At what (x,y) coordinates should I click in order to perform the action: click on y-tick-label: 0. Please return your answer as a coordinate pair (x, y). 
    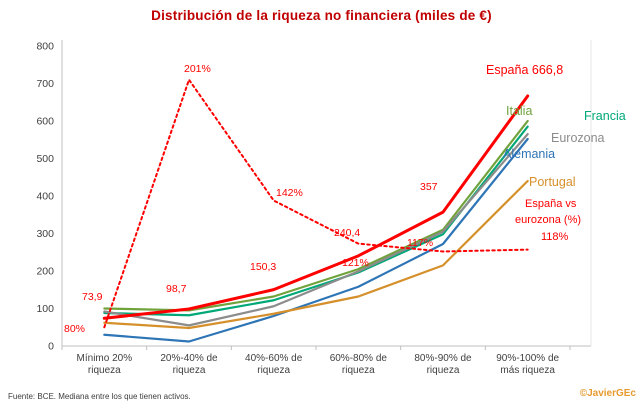
    Looking at the image, I should click on (51, 347).